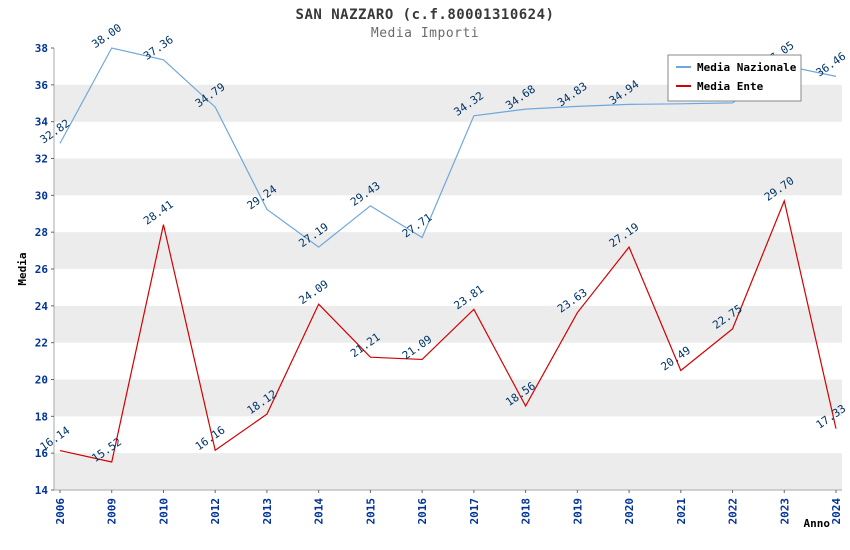 The image size is (850, 550). I want to click on x-tick-label: 2024, so click(836, 511).